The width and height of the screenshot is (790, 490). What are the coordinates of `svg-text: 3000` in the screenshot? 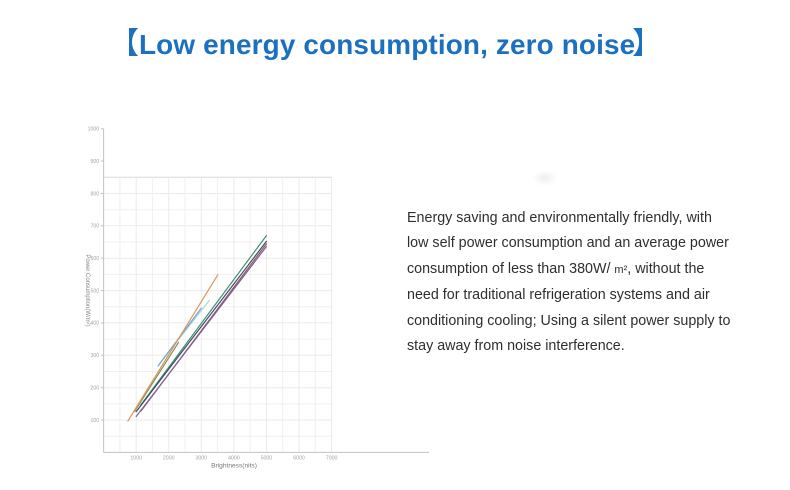 It's located at (202, 459).